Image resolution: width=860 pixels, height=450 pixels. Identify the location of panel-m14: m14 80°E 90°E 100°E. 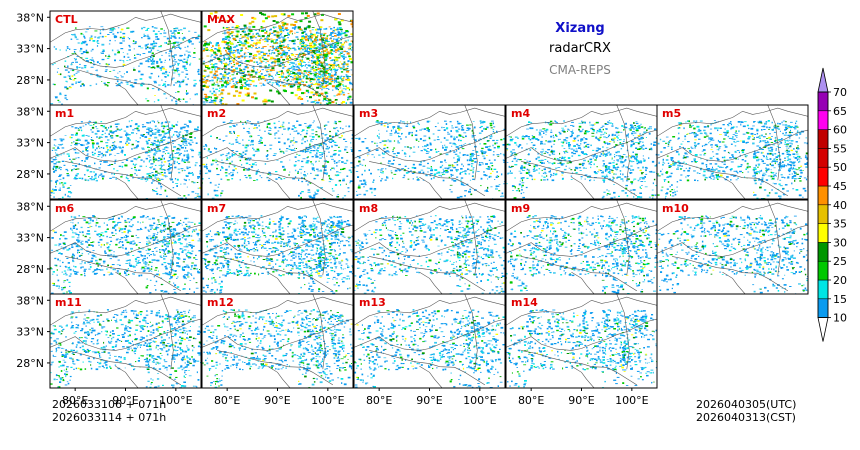
(581, 350).